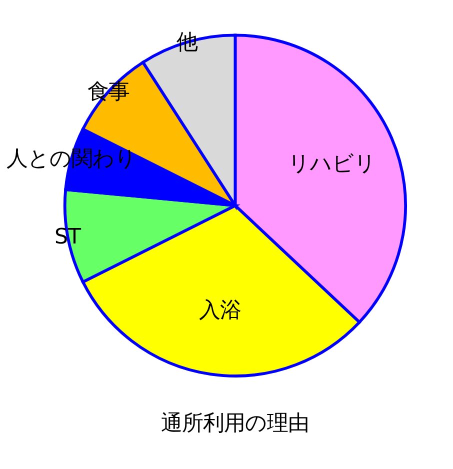 The image size is (453, 469). I want to click on slice-label: ST, so click(68, 237).